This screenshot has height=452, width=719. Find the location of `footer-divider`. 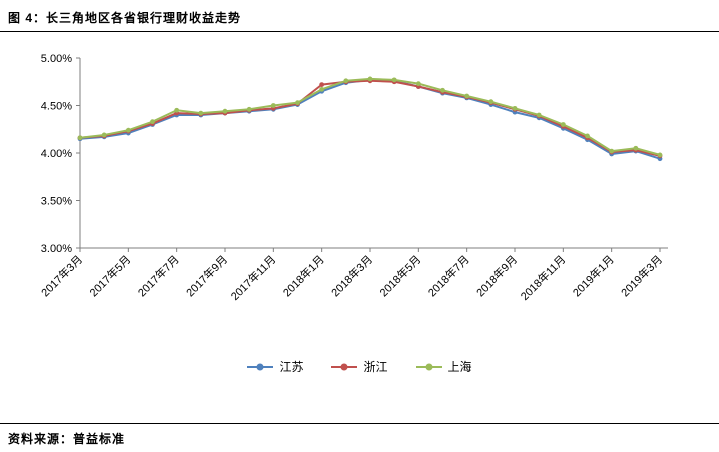

footer-divider is located at coordinates (359, 423).